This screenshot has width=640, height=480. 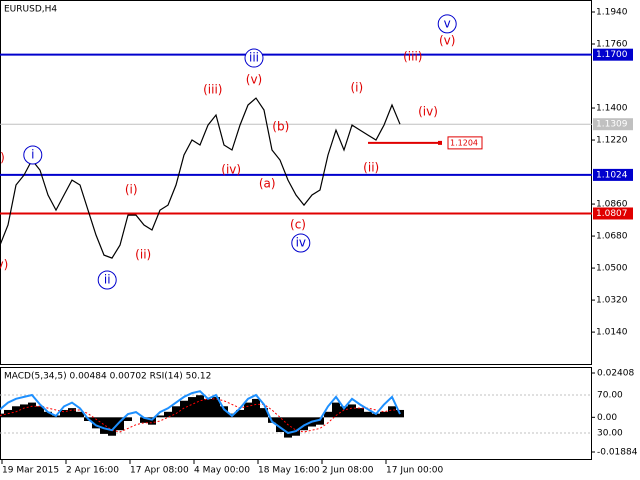 I want to click on chart-title: EURUSD,H4, so click(x=30, y=10).